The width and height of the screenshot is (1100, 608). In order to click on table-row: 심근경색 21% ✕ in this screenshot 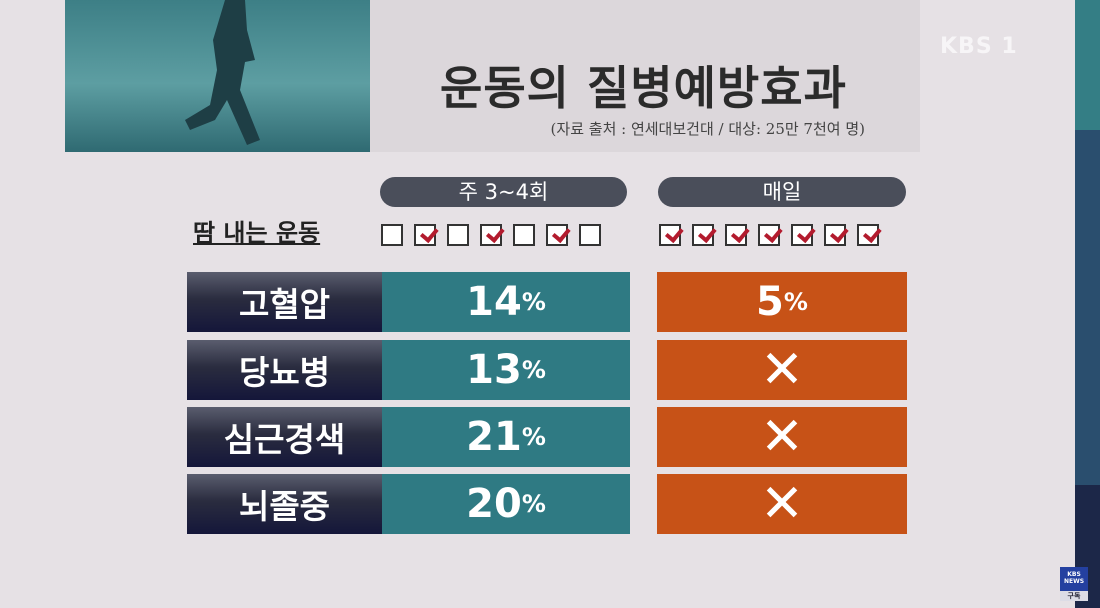, I will do `click(547, 437)`.